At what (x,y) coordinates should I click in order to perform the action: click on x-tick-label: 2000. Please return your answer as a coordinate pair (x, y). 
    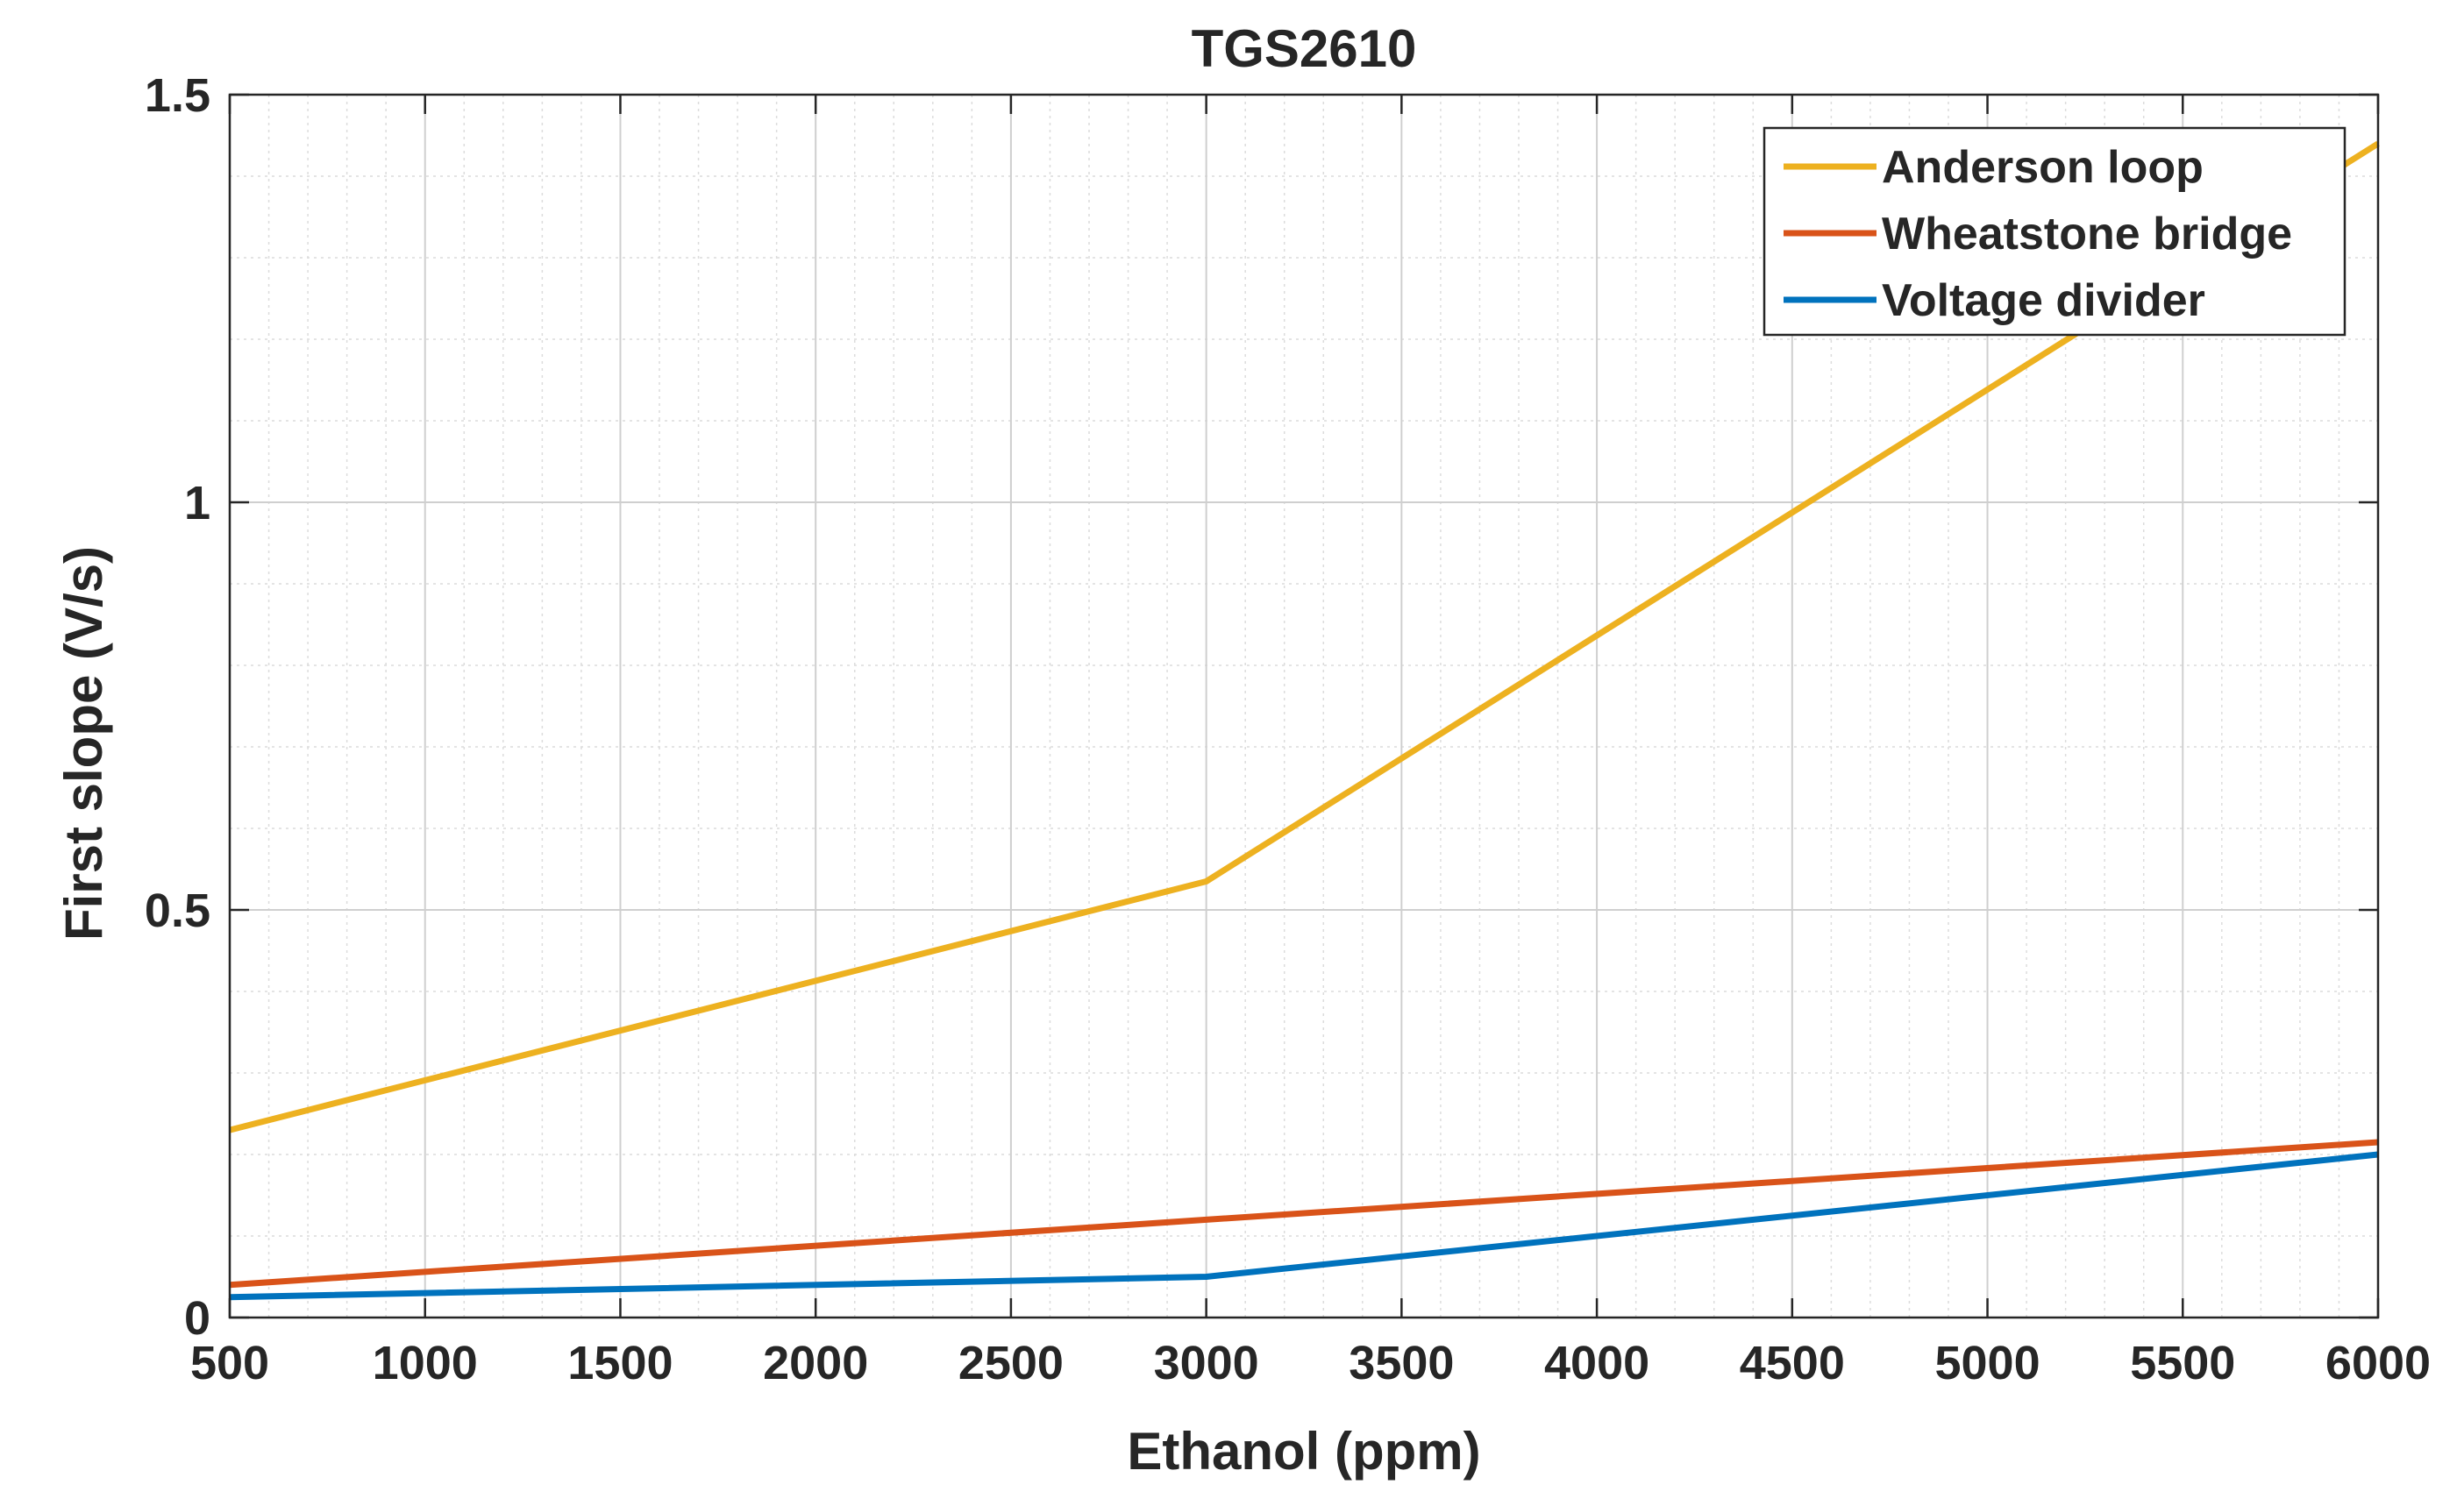
    Looking at the image, I should click on (816, 1363).